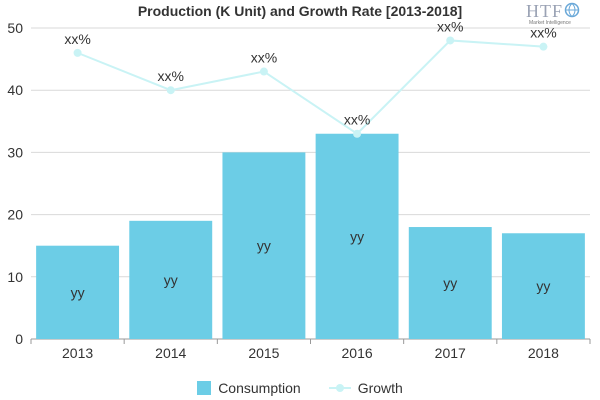  Describe the element at coordinates (77, 353) in the screenshot. I see `x-tick-label: 2013` at that location.